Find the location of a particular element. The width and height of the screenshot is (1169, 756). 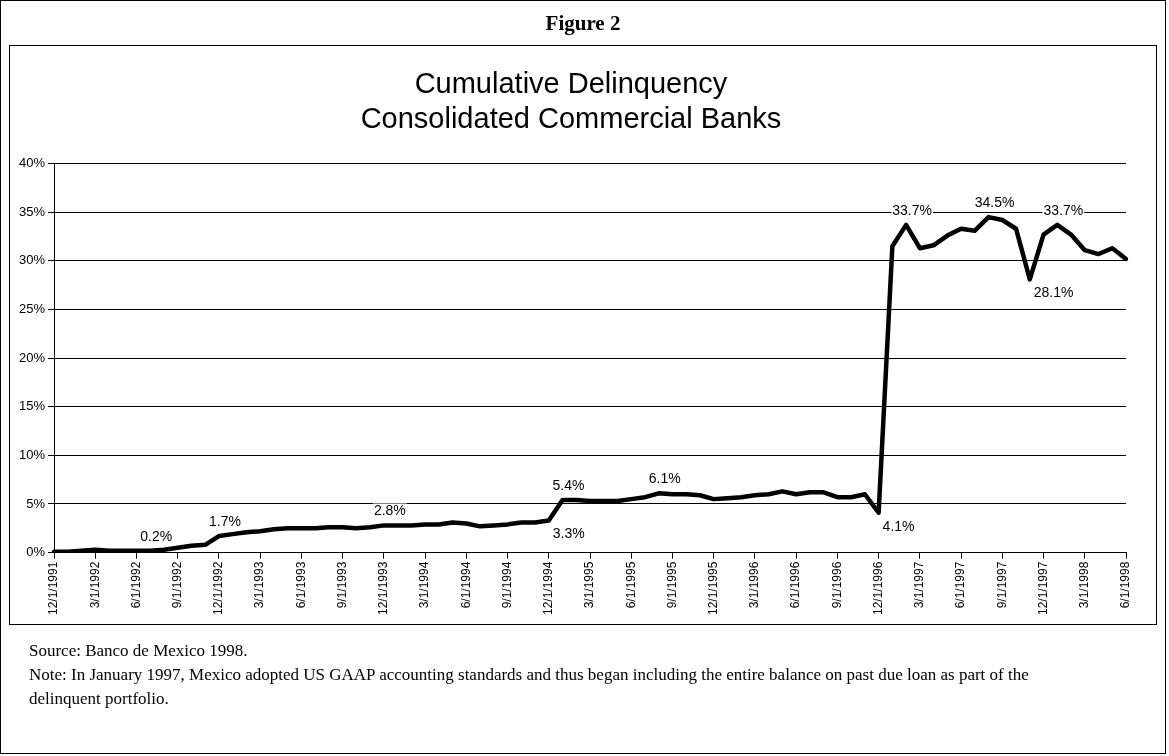

x-tick-label: 6/1/1996 is located at coordinates (795, 585).